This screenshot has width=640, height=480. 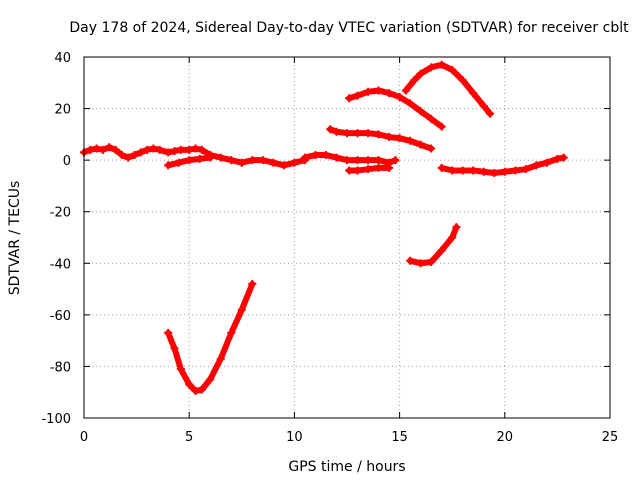 What do you see at coordinates (210, 337) in the screenshot?
I see `series-arc-4-8h` at bounding box center [210, 337].